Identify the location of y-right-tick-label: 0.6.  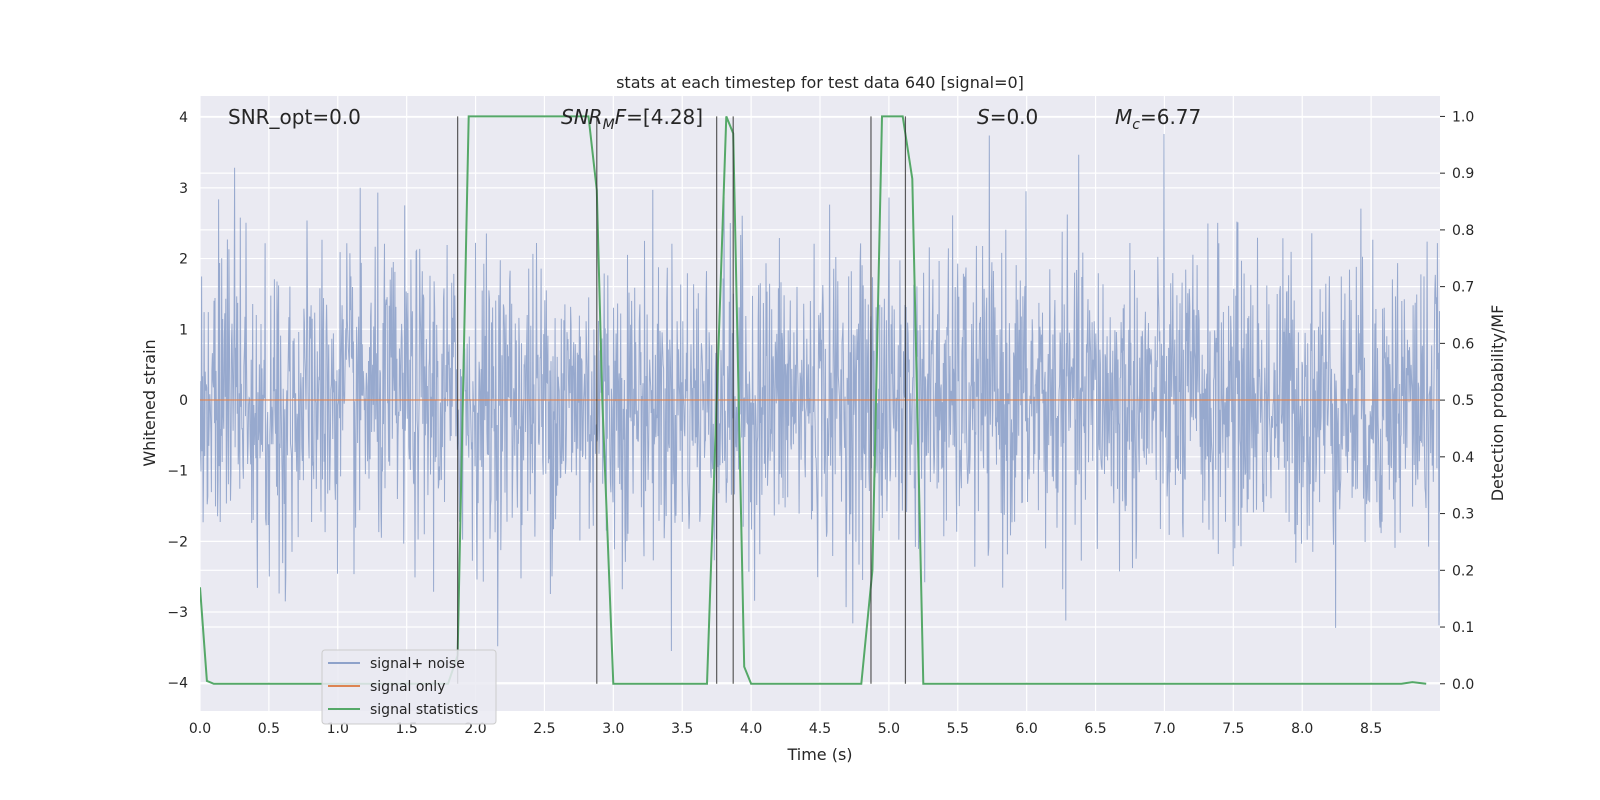
(1463, 344).